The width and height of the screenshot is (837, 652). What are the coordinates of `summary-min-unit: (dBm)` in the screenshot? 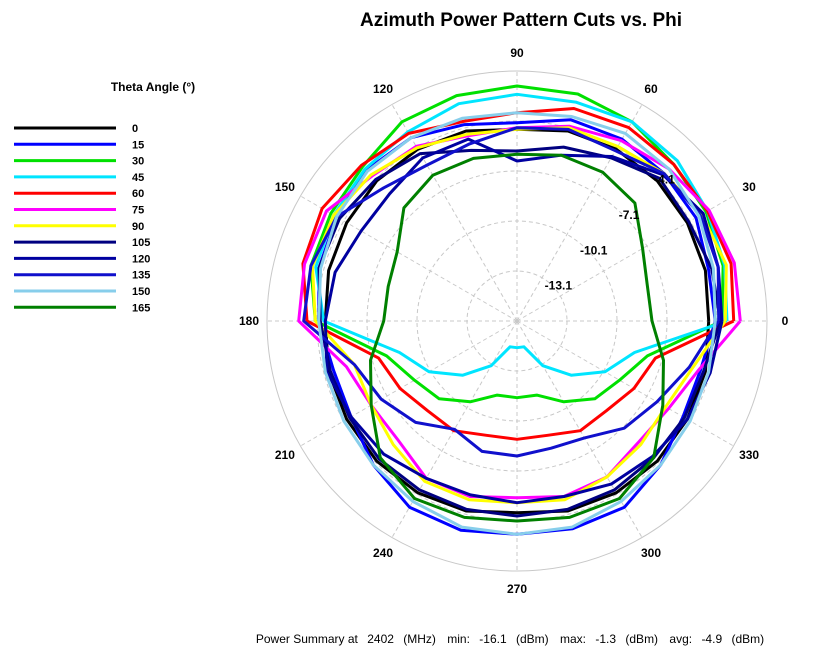 It's located at (532, 639).